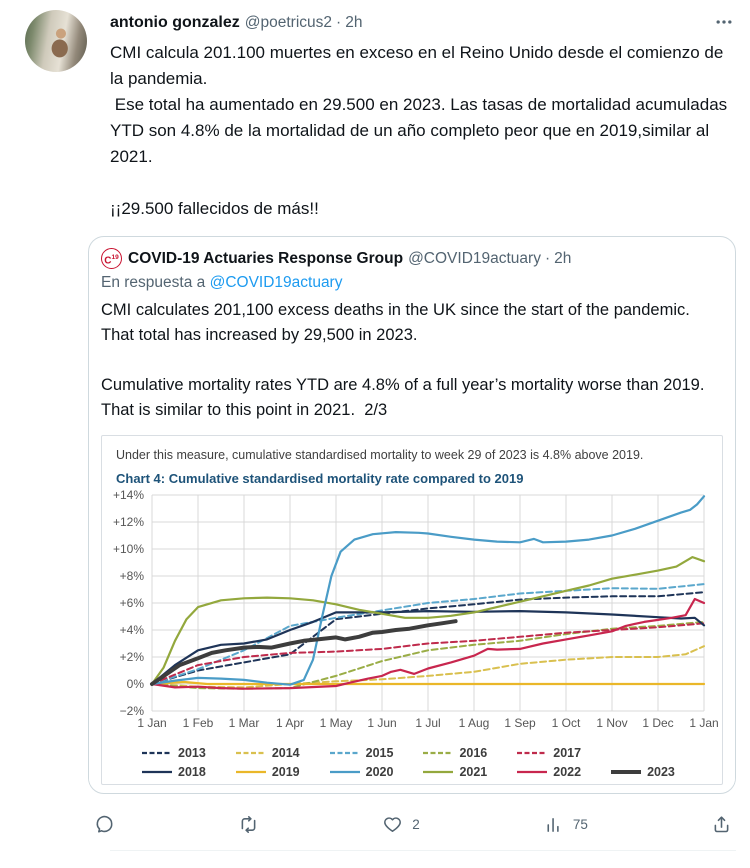 The width and height of the screenshot is (750, 868). What do you see at coordinates (244, 723) in the screenshot?
I see `x-tick-label: 1 Mar` at bounding box center [244, 723].